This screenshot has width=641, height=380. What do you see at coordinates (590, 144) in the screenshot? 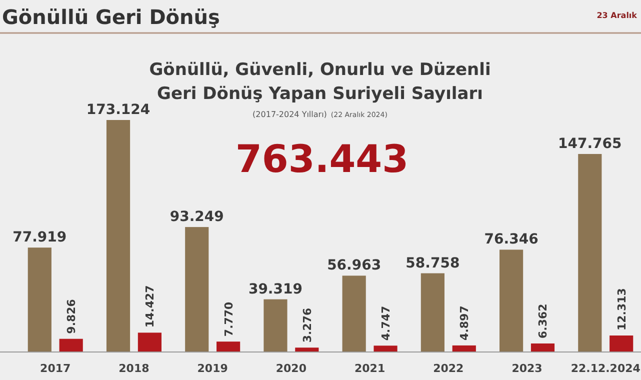
I see `data-label: 147.765` at bounding box center [590, 144].